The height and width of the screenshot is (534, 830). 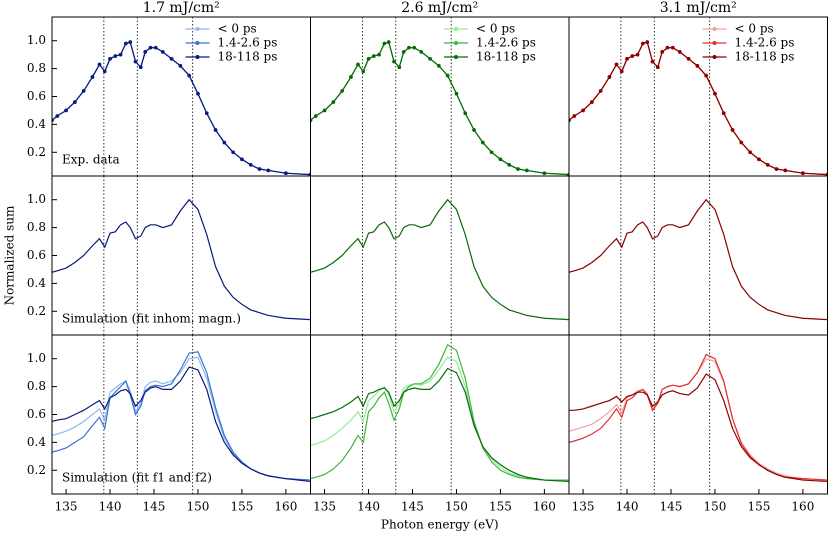 What do you see at coordinates (151, 319) in the screenshot?
I see `panel-annotation: Simulation (fit inhom. magn.)` at bounding box center [151, 319].